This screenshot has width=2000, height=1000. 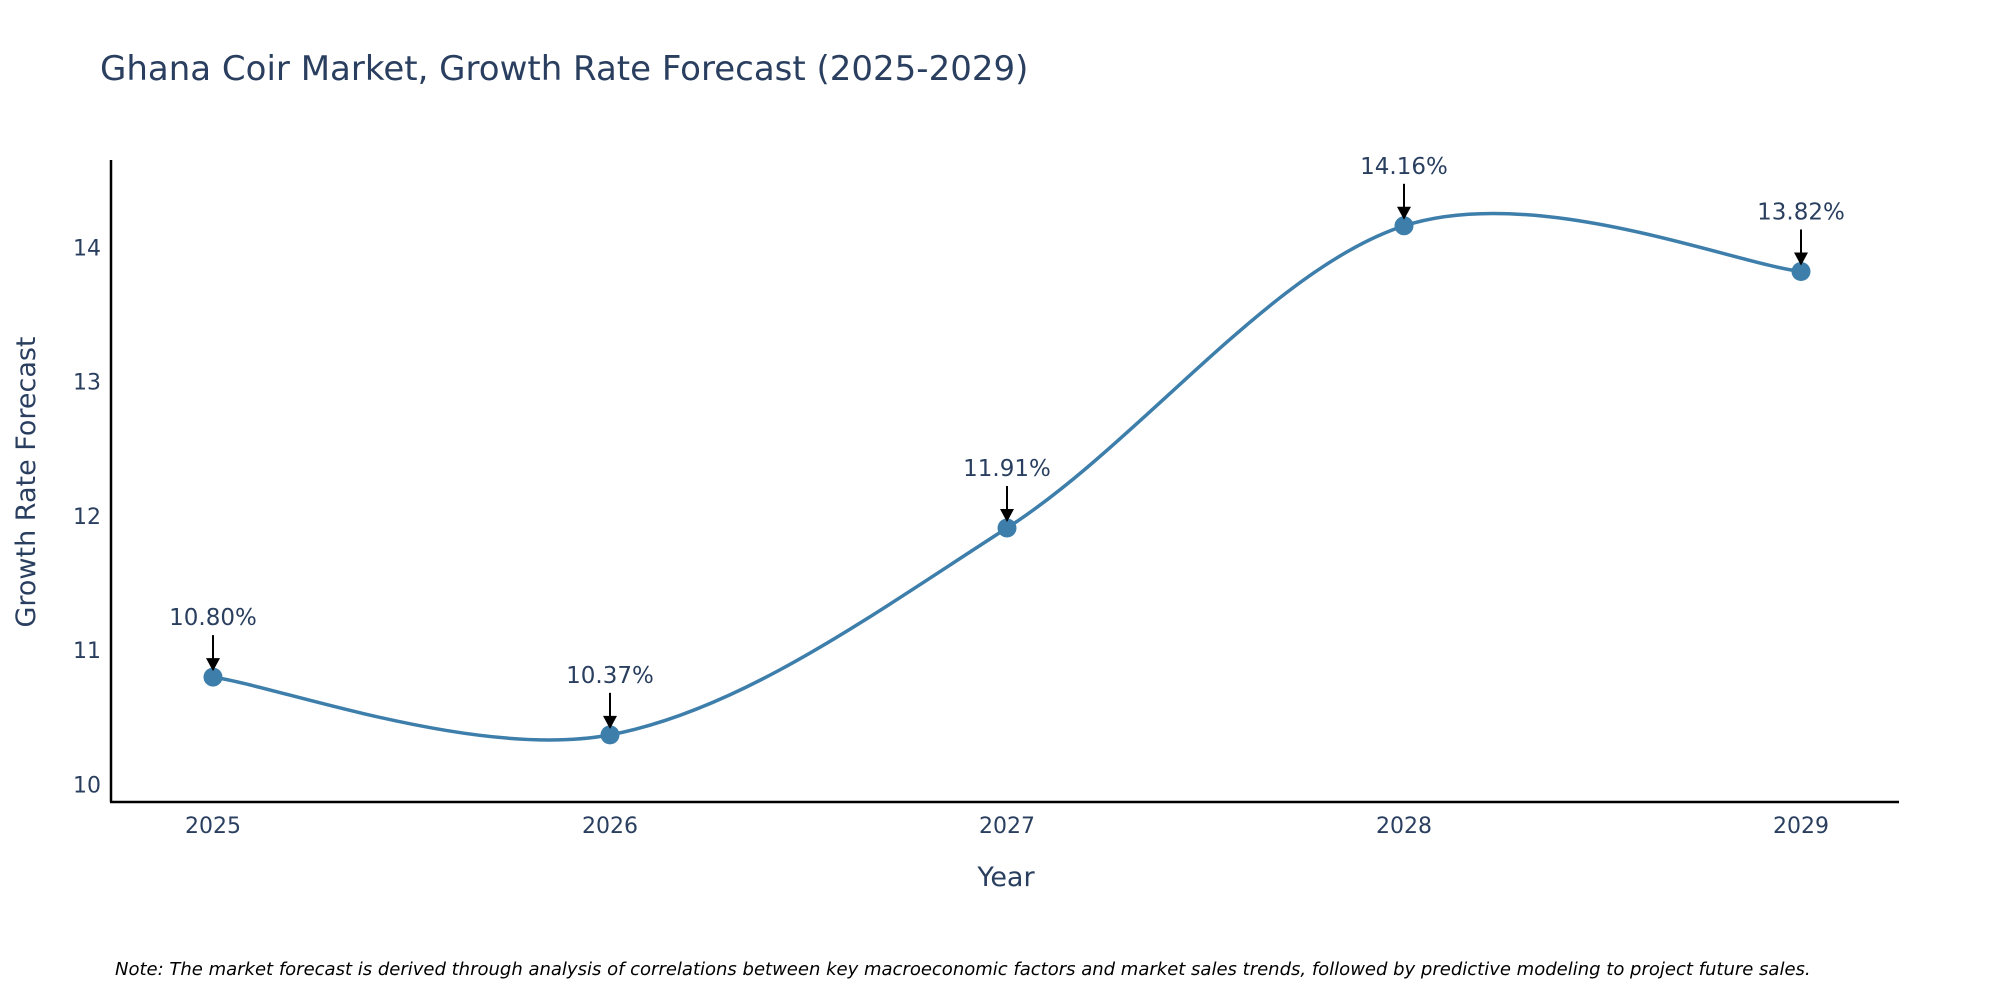 What do you see at coordinates (1801, 212) in the screenshot?
I see `data-label: 13.82%` at bounding box center [1801, 212].